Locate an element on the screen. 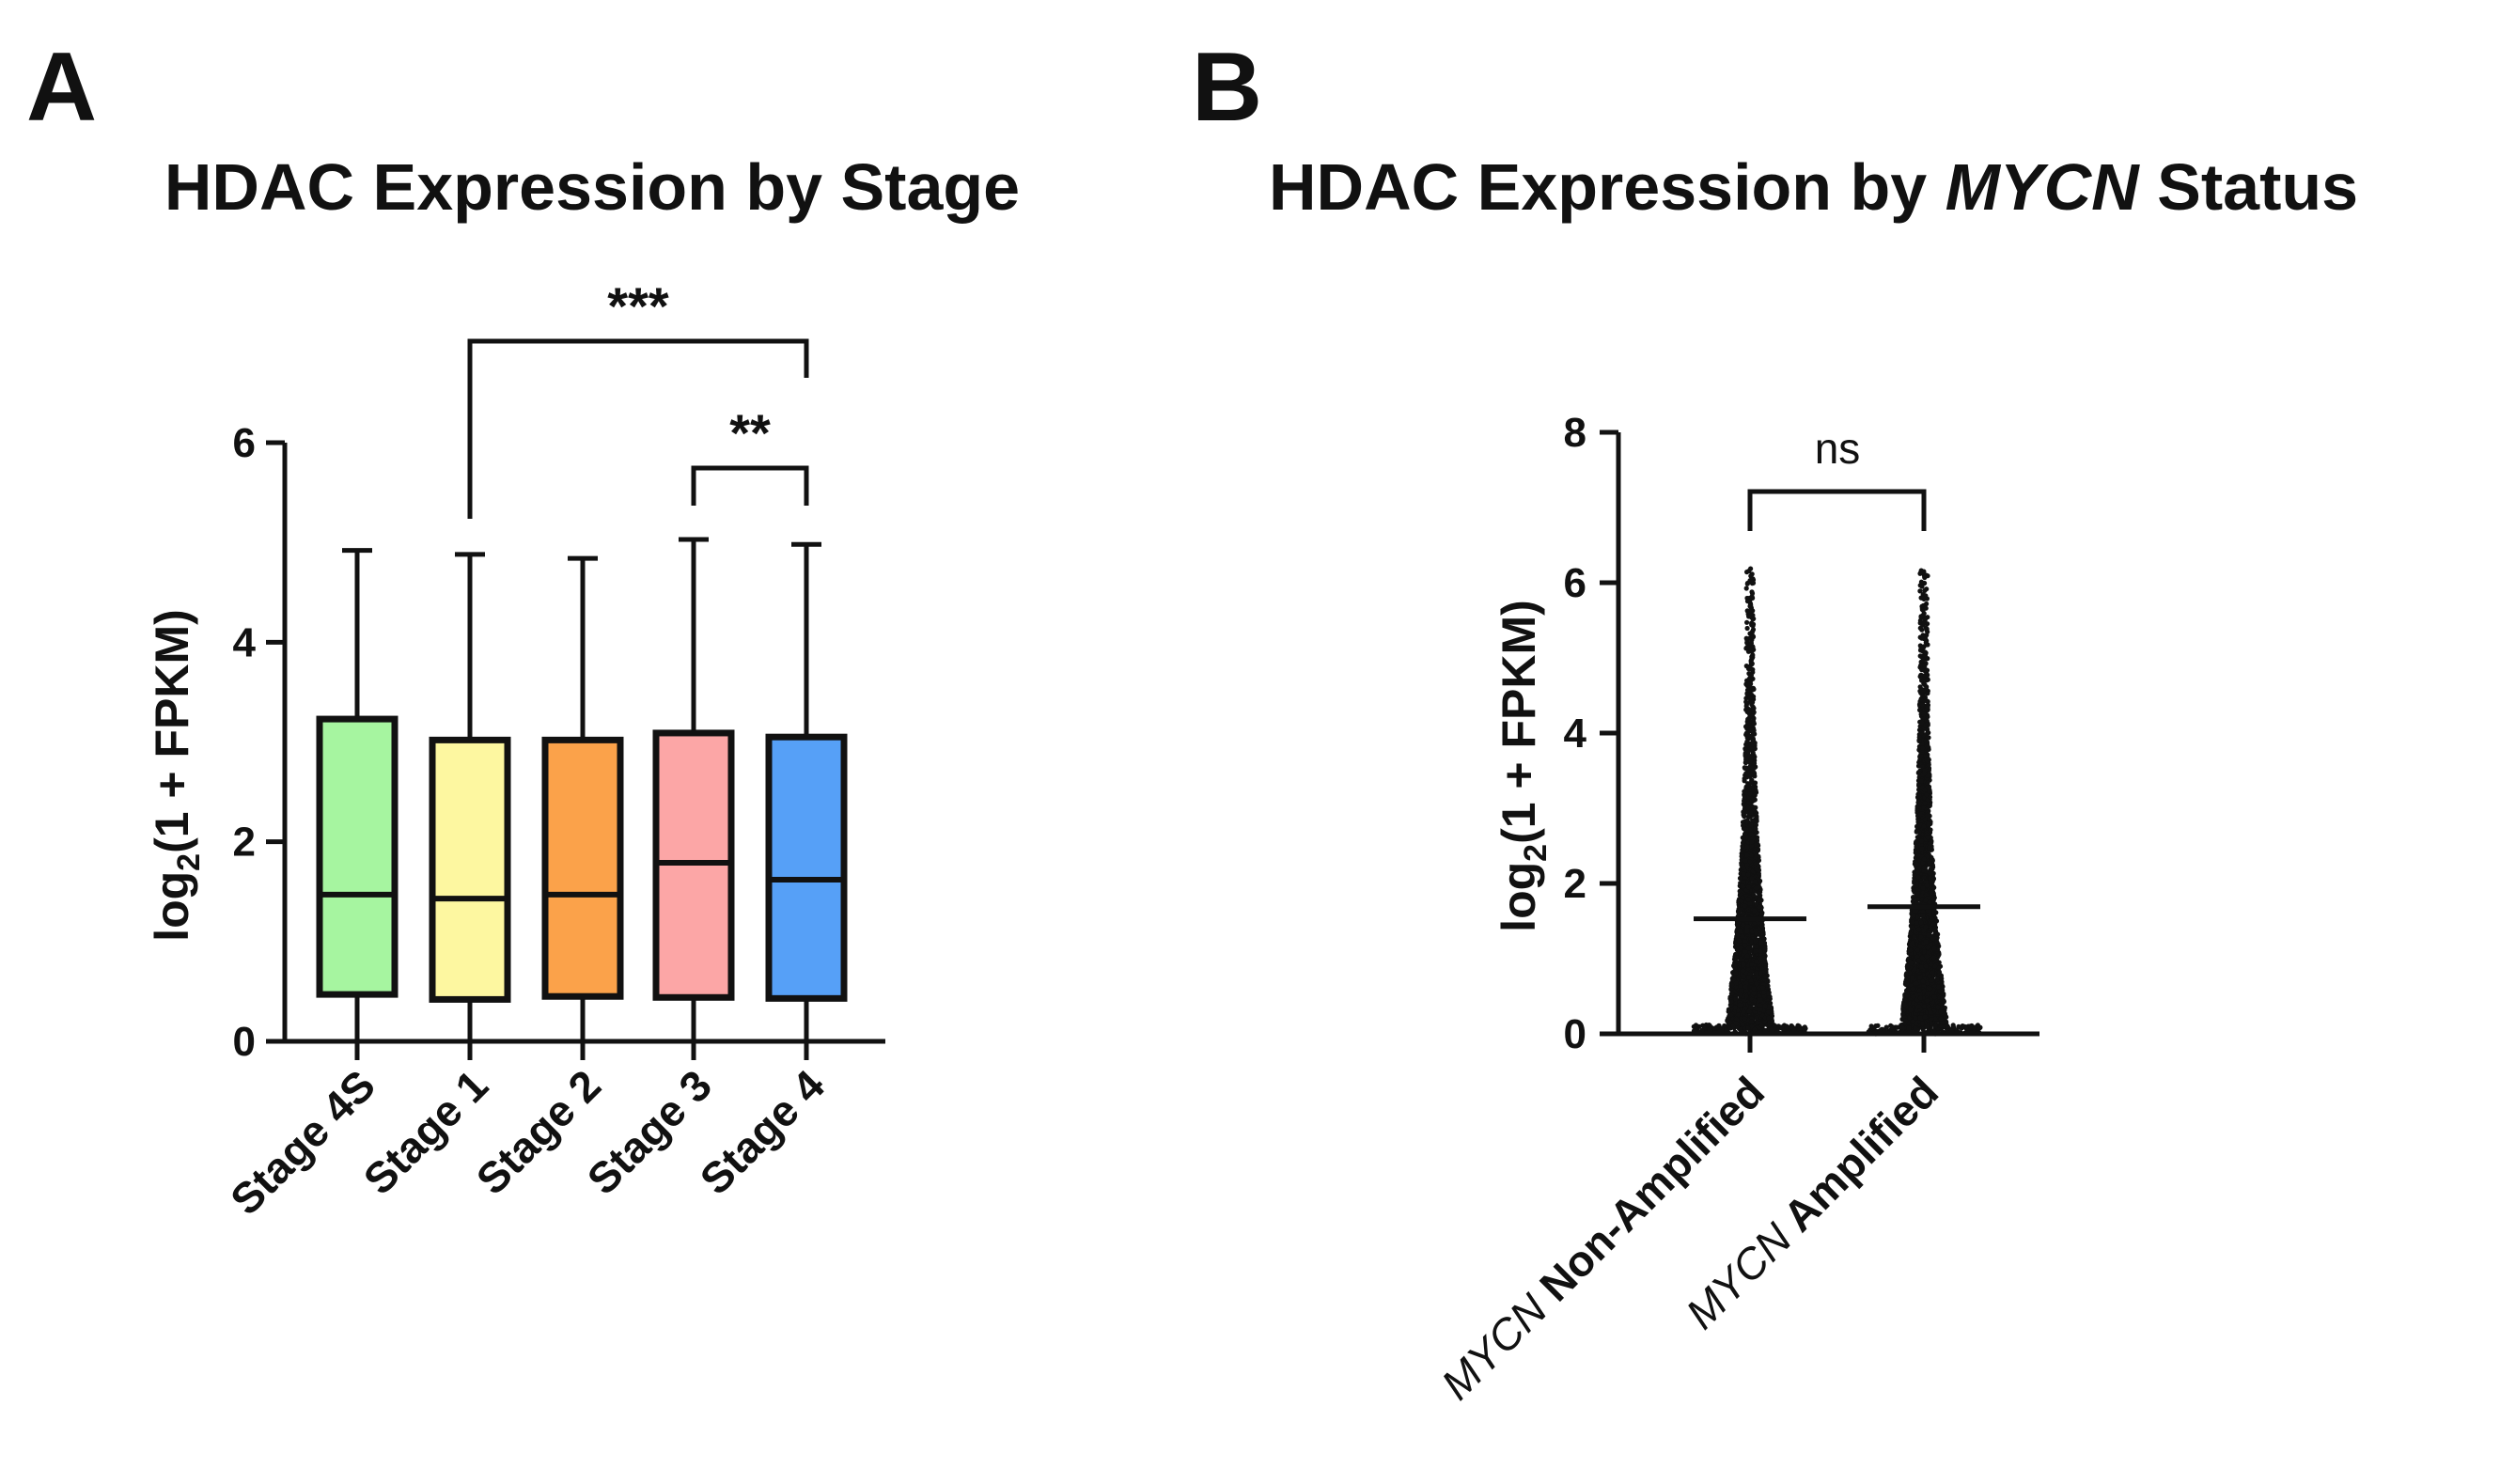  panel-a-sig-stage3-stage4: ** is located at coordinates (750, 432).